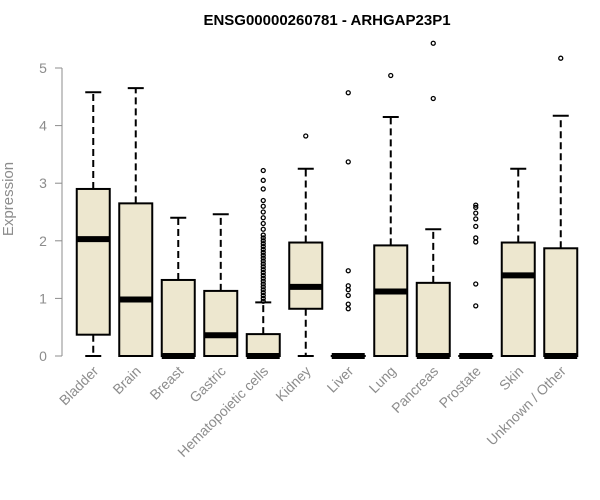  Describe the element at coordinates (51, 212) in the screenshot. I see `y-axis: 0 1 2 3 4 5` at that location.